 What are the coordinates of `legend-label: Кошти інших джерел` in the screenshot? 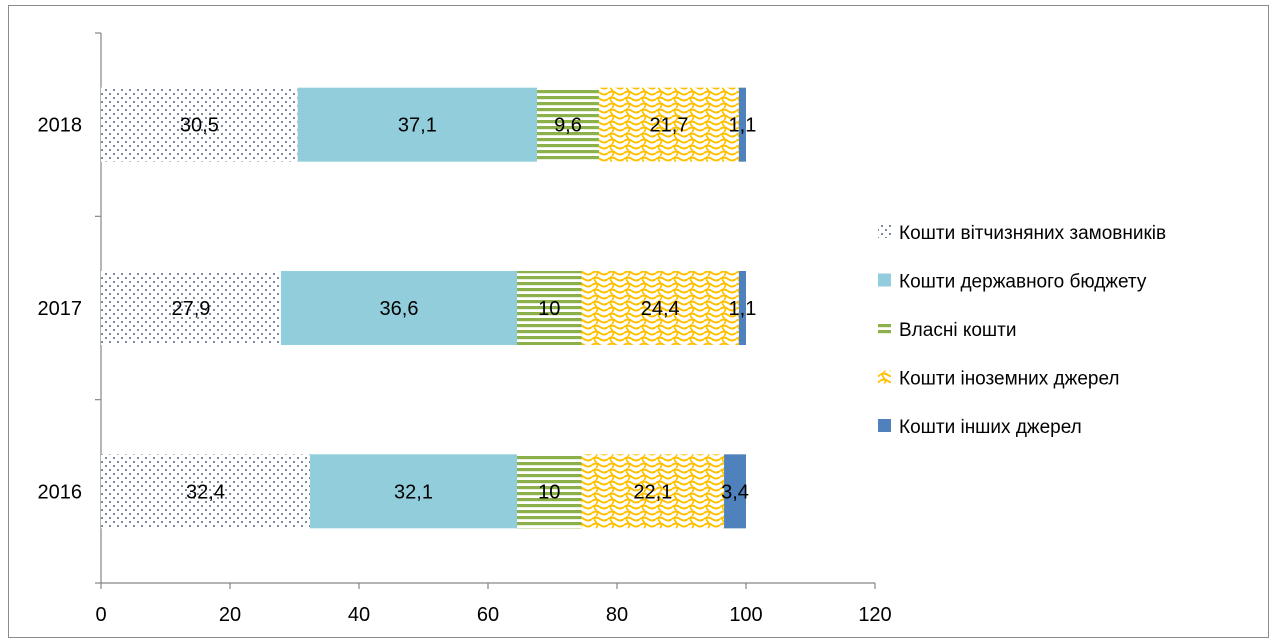 It's located at (990, 427).